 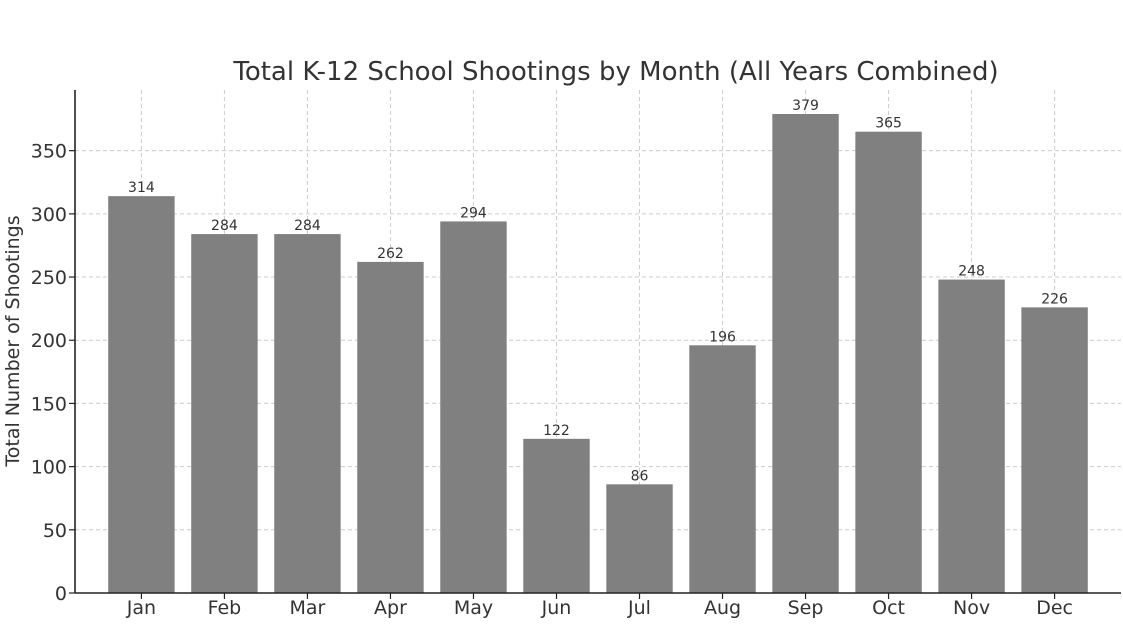 I want to click on x-tick-label-oct: Oct, so click(x=888, y=608).